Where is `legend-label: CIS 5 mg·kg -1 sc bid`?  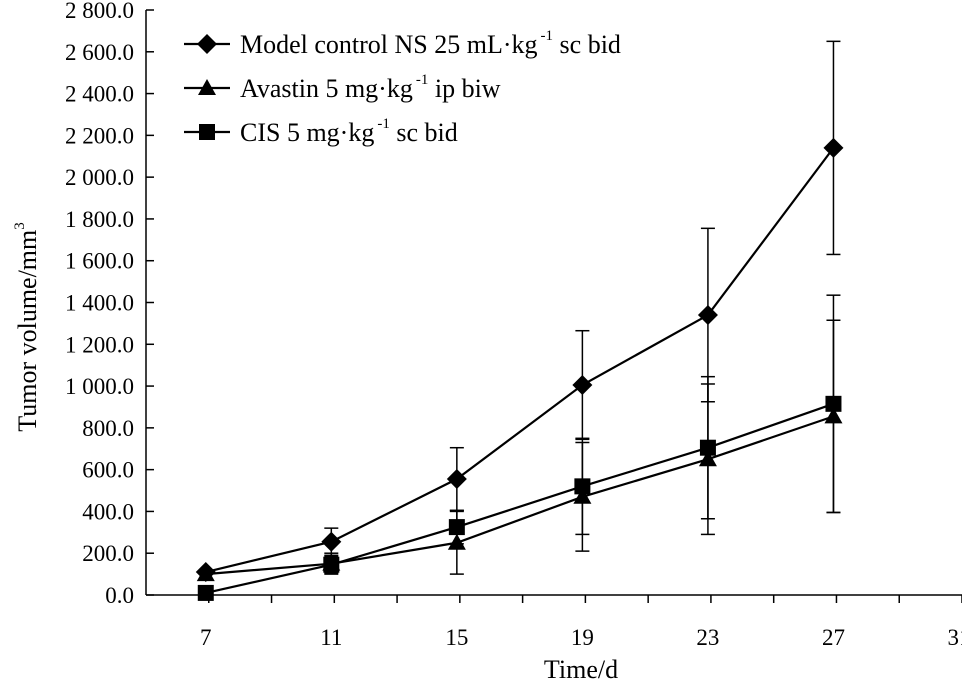
legend-label: CIS 5 mg·kg -1 sc bid is located at coordinates (349, 131).